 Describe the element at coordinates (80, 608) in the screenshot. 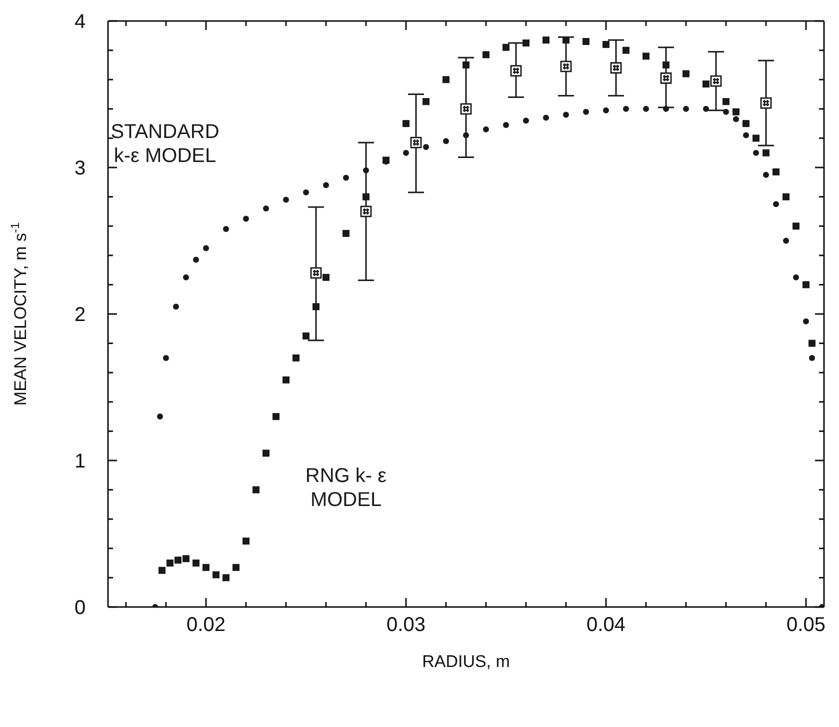

I see `y-tick-label: 0` at that location.